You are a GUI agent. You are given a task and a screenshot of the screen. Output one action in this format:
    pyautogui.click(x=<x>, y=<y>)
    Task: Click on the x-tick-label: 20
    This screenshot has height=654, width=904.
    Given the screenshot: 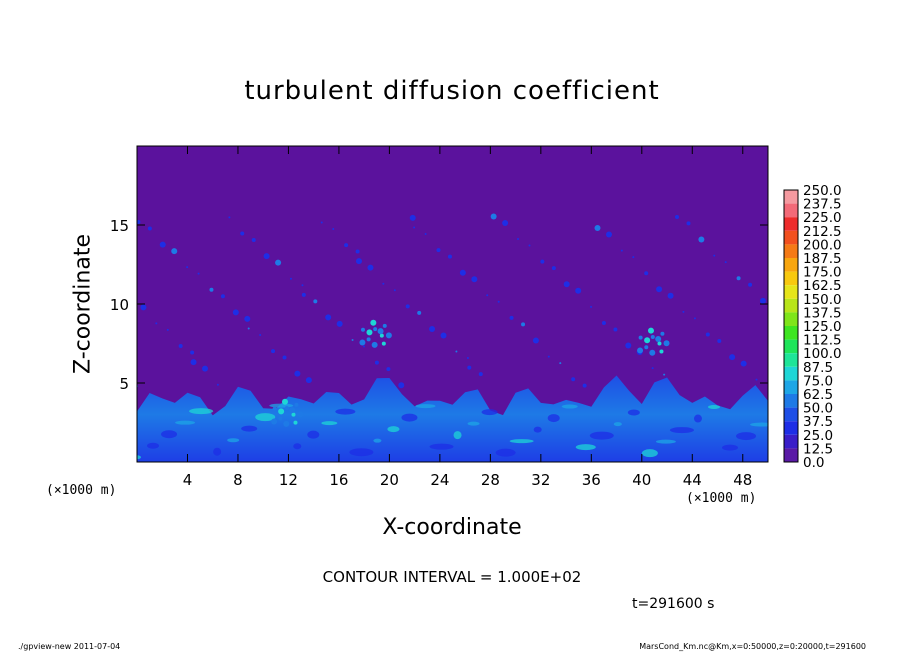 What is the action you would take?
    pyautogui.click(x=389, y=480)
    